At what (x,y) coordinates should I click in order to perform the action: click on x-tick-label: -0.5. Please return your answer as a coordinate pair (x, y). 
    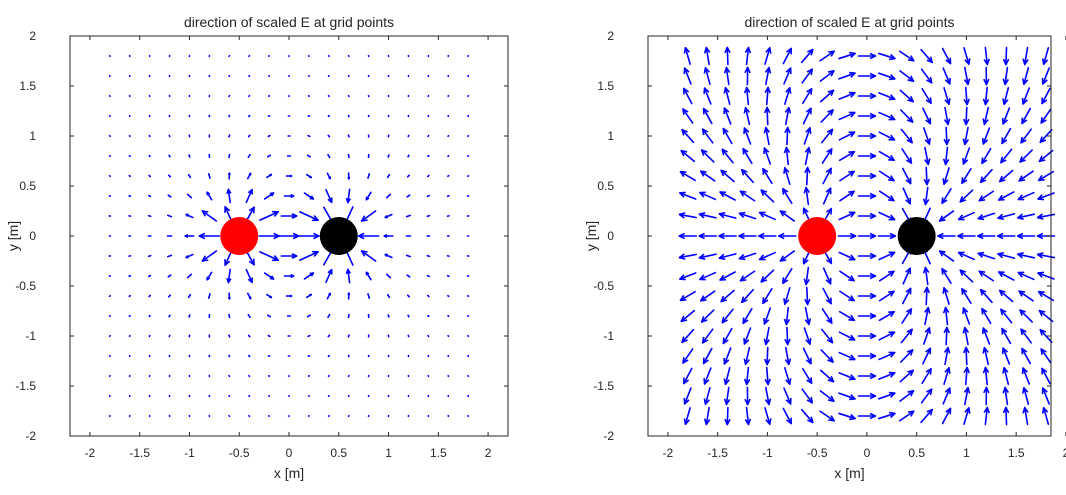
    Looking at the image, I should click on (817, 453).